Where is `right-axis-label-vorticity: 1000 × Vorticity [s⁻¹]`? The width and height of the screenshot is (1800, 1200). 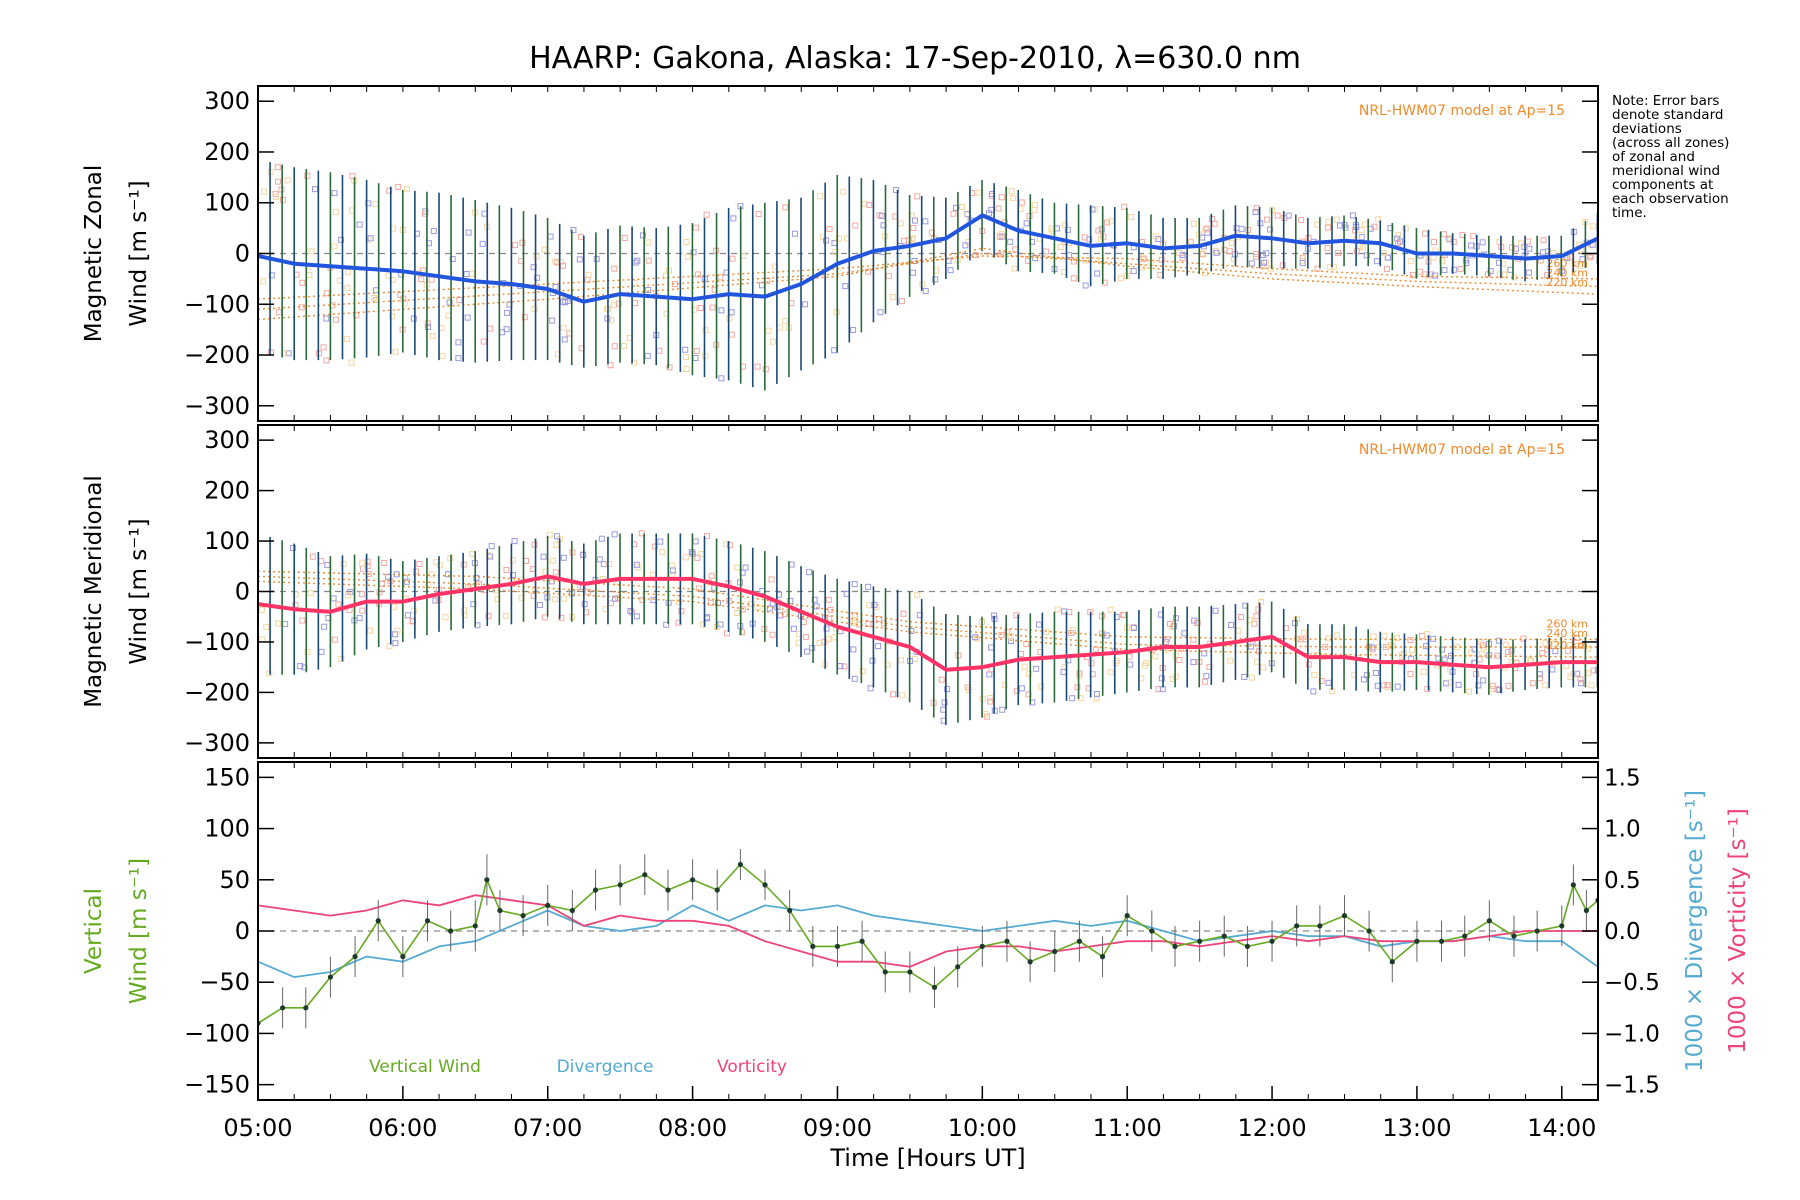 right-axis-label-vorticity: 1000 × Vorticity [s⁻¹] is located at coordinates (1738, 931).